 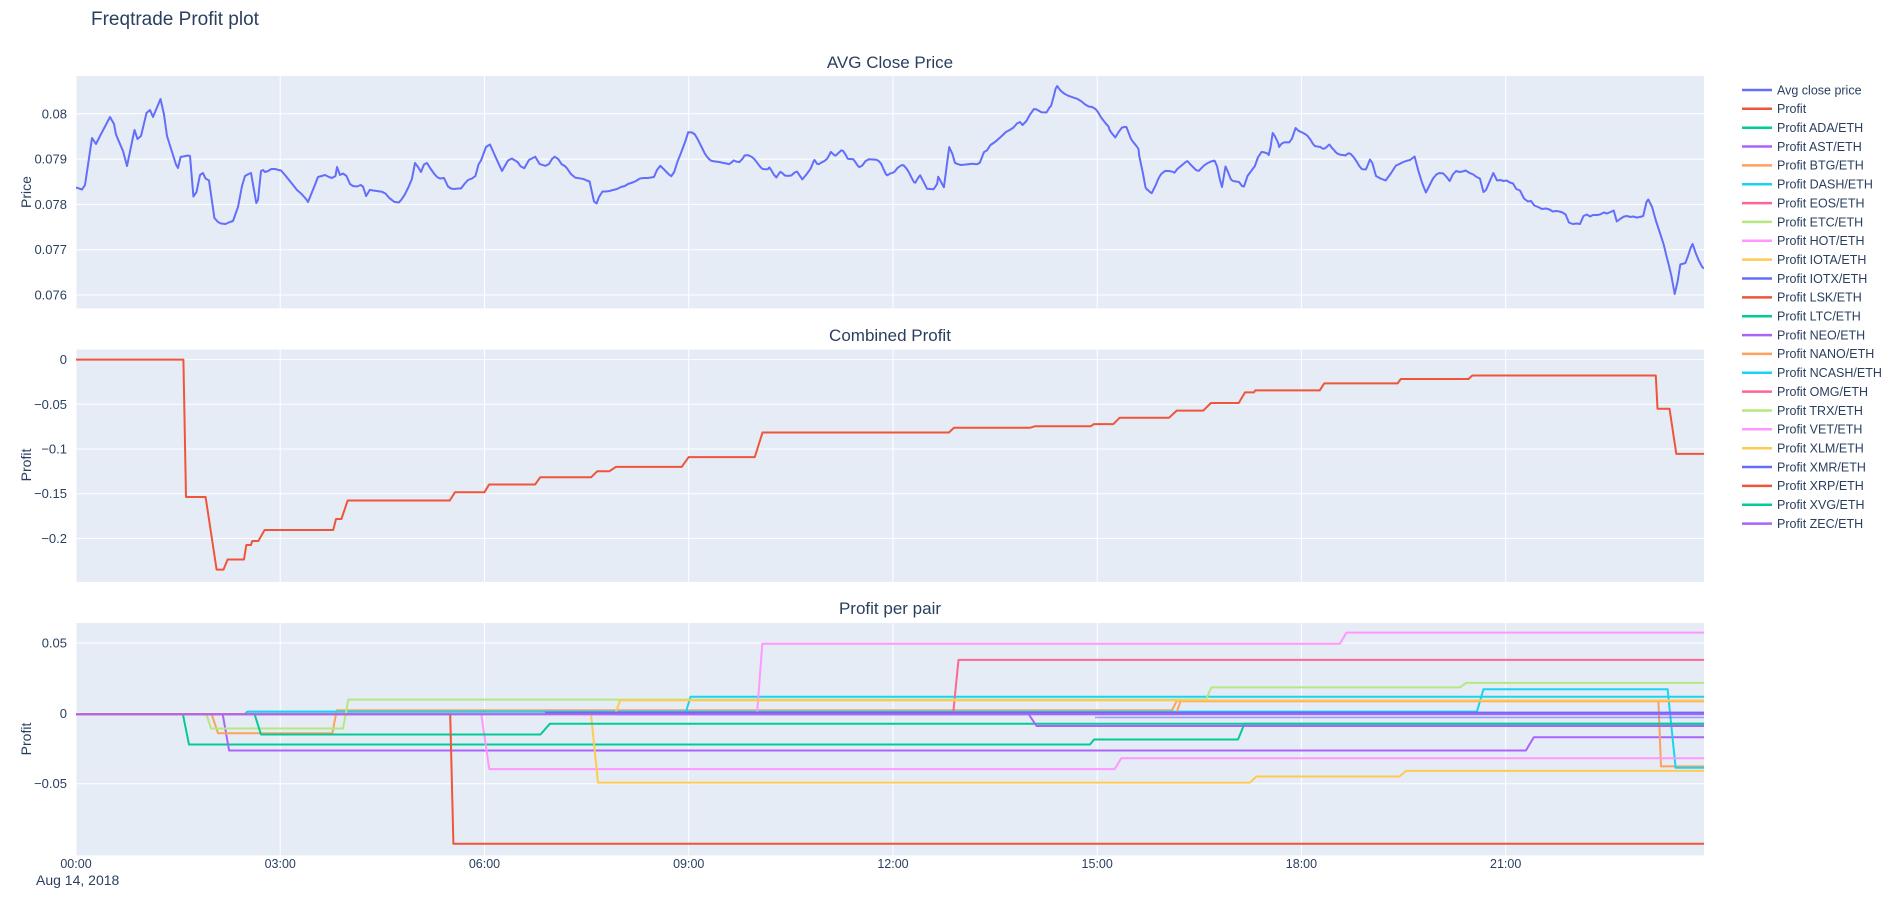 I want to click on svg-text: Profit ZEC/ETH, so click(x=1820, y=524).